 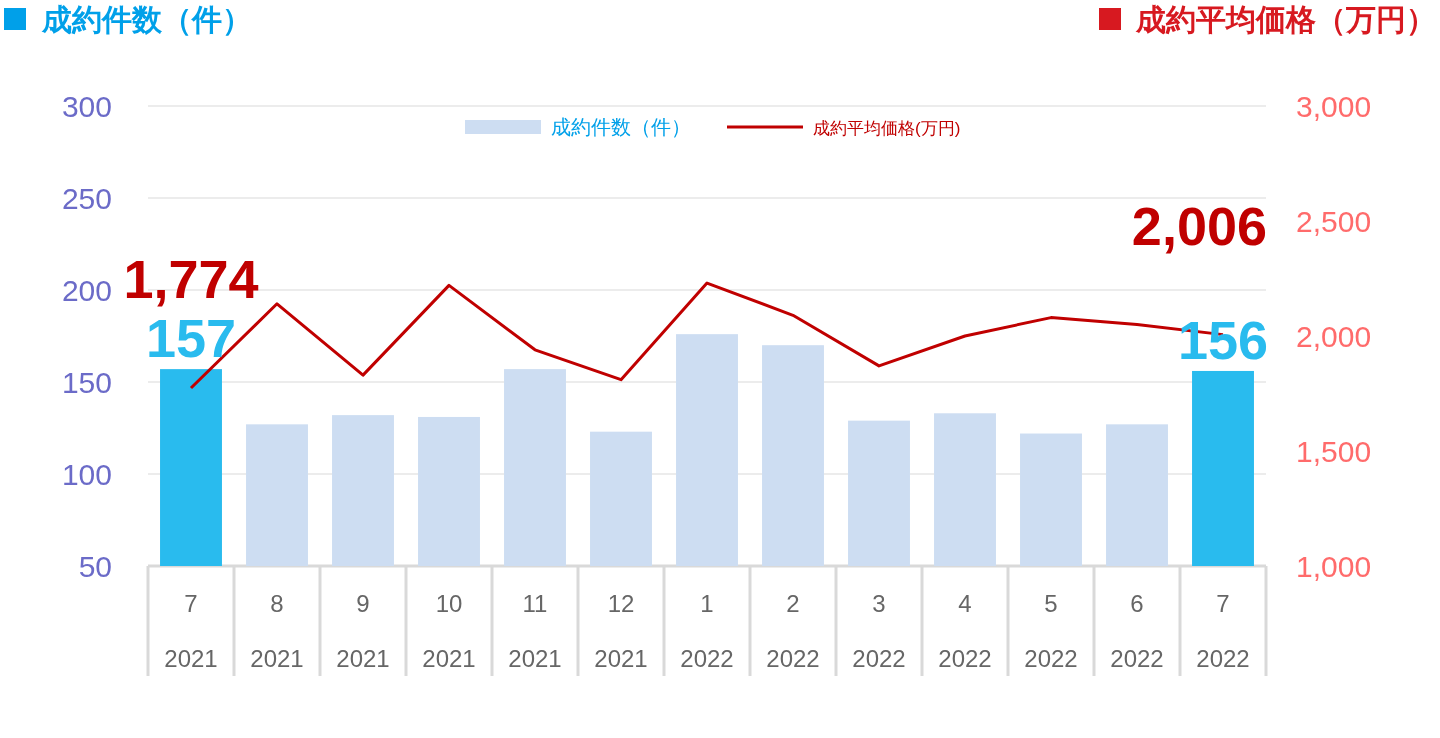 What do you see at coordinates (1137, 631) in the screenshot?
I see `x-tick-label: 6 2022` at bounding box center [1137, 631].